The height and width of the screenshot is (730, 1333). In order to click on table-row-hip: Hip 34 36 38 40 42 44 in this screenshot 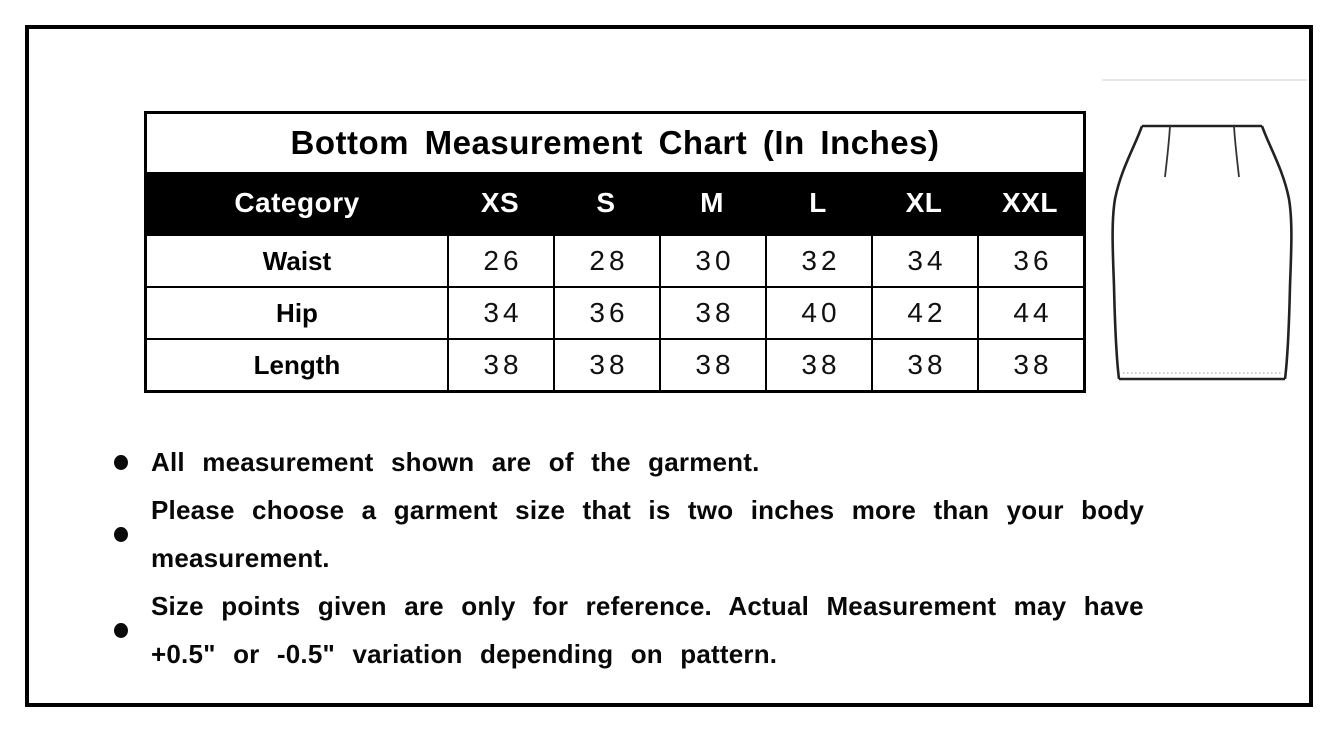, I will do `click(615, 312)`.